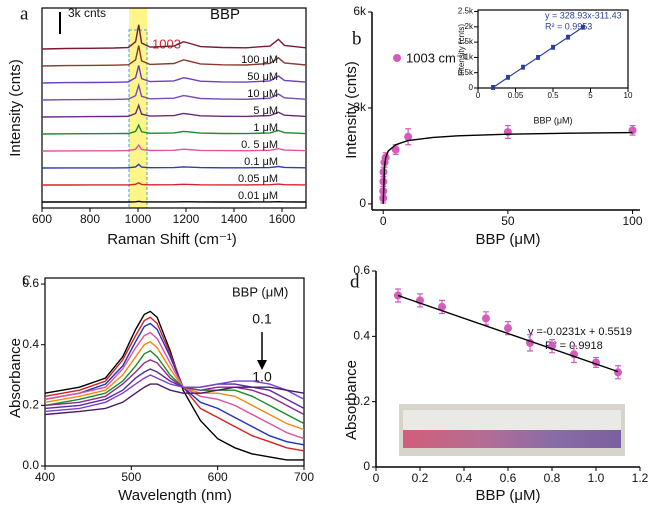  Describe the element at coordinates (360, 107) in the screenshot. I see `y-tick-label: 3k` at that location.